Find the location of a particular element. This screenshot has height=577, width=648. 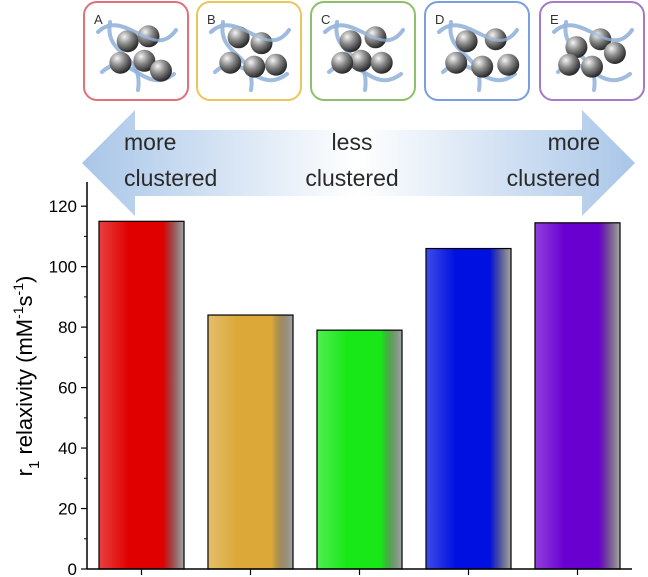

y-axis-title: r1 relaxivity (mM-1s-1) is located at coordinates (26, 376).